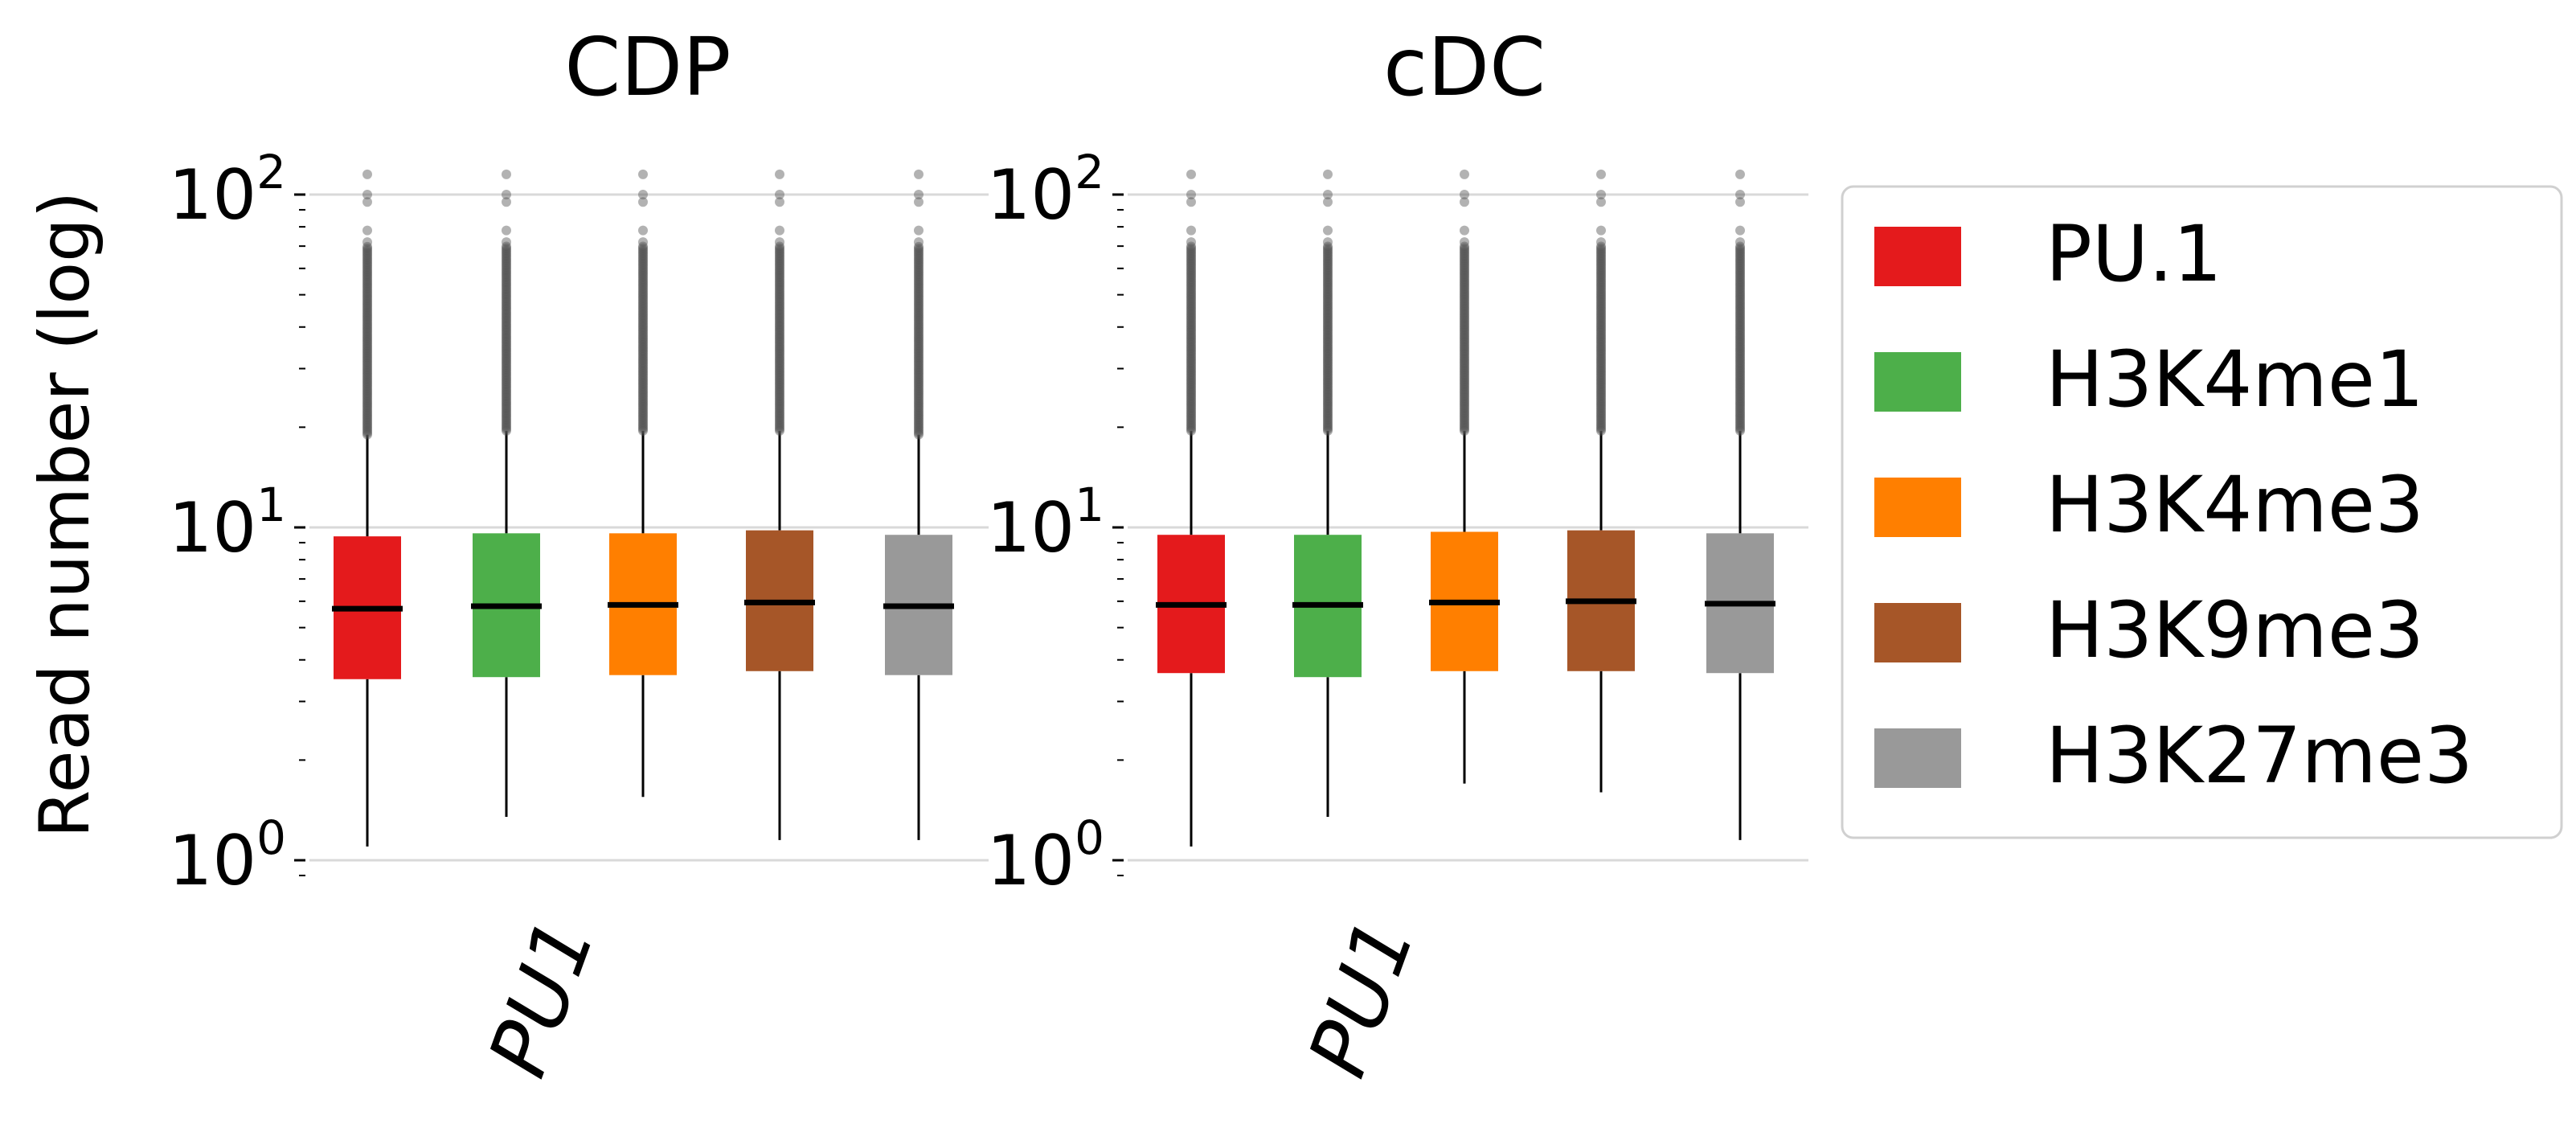 The width and height of the screenshot is (2576, 1132). Describe the element at coordinates (367, 508) in the screenshot. I see `box-pu1` at that location.